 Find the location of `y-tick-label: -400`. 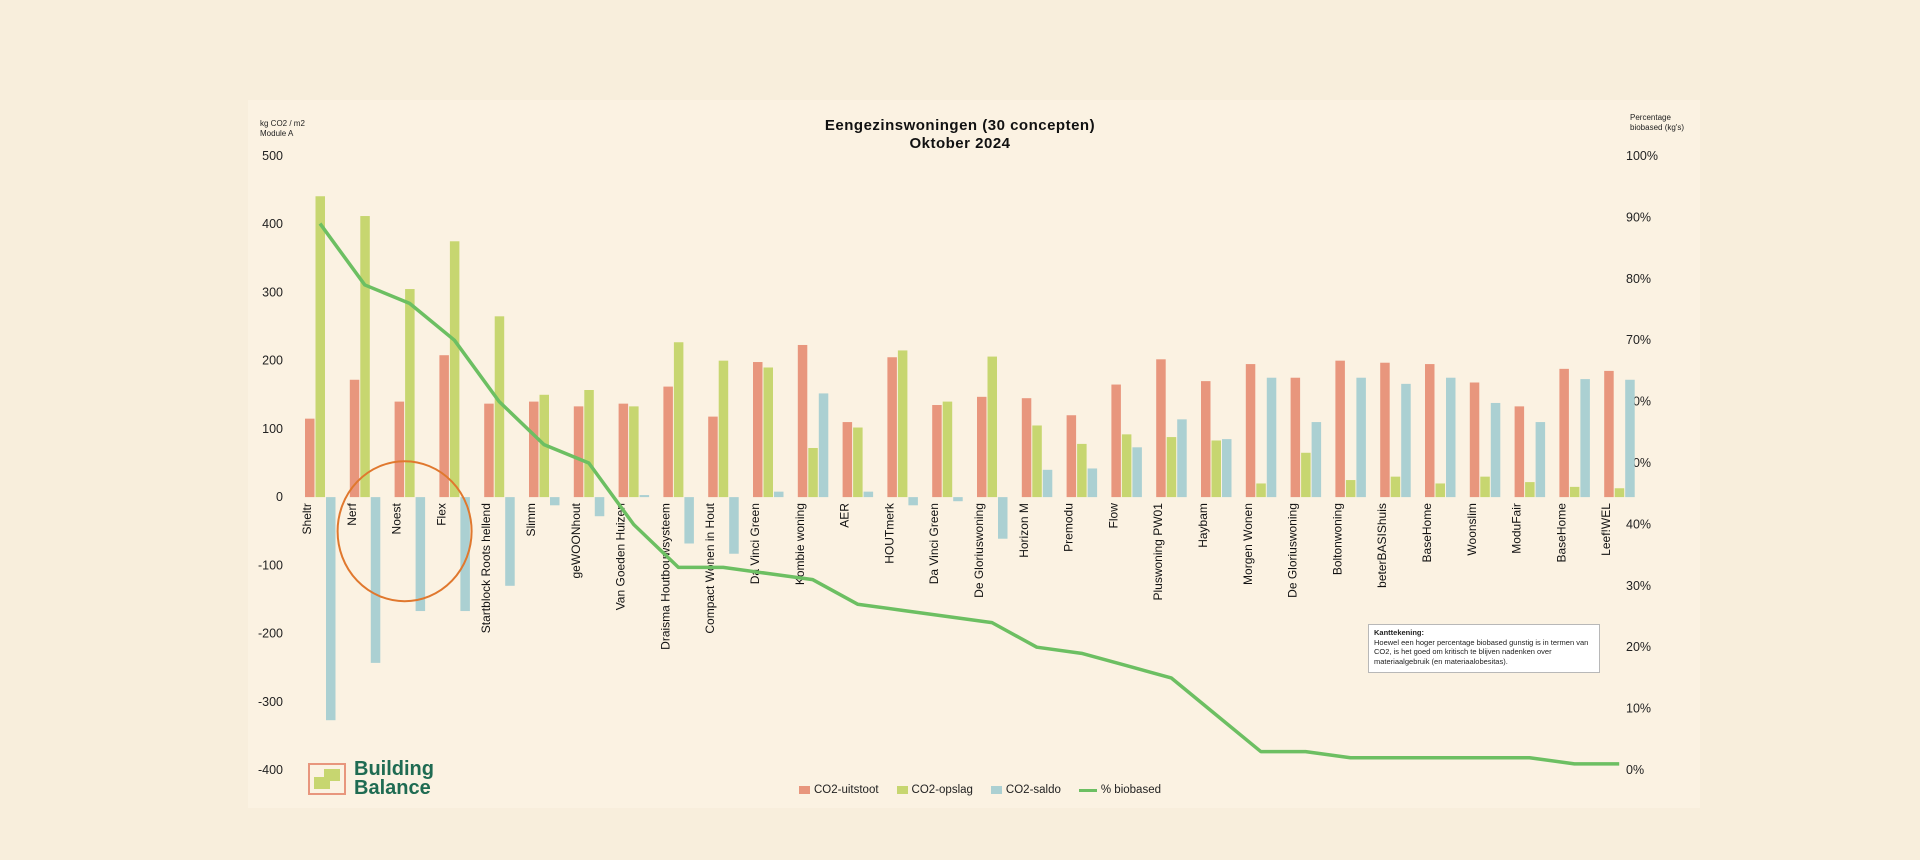

y-tick-label: -400 is located at coordinates (270, 770).